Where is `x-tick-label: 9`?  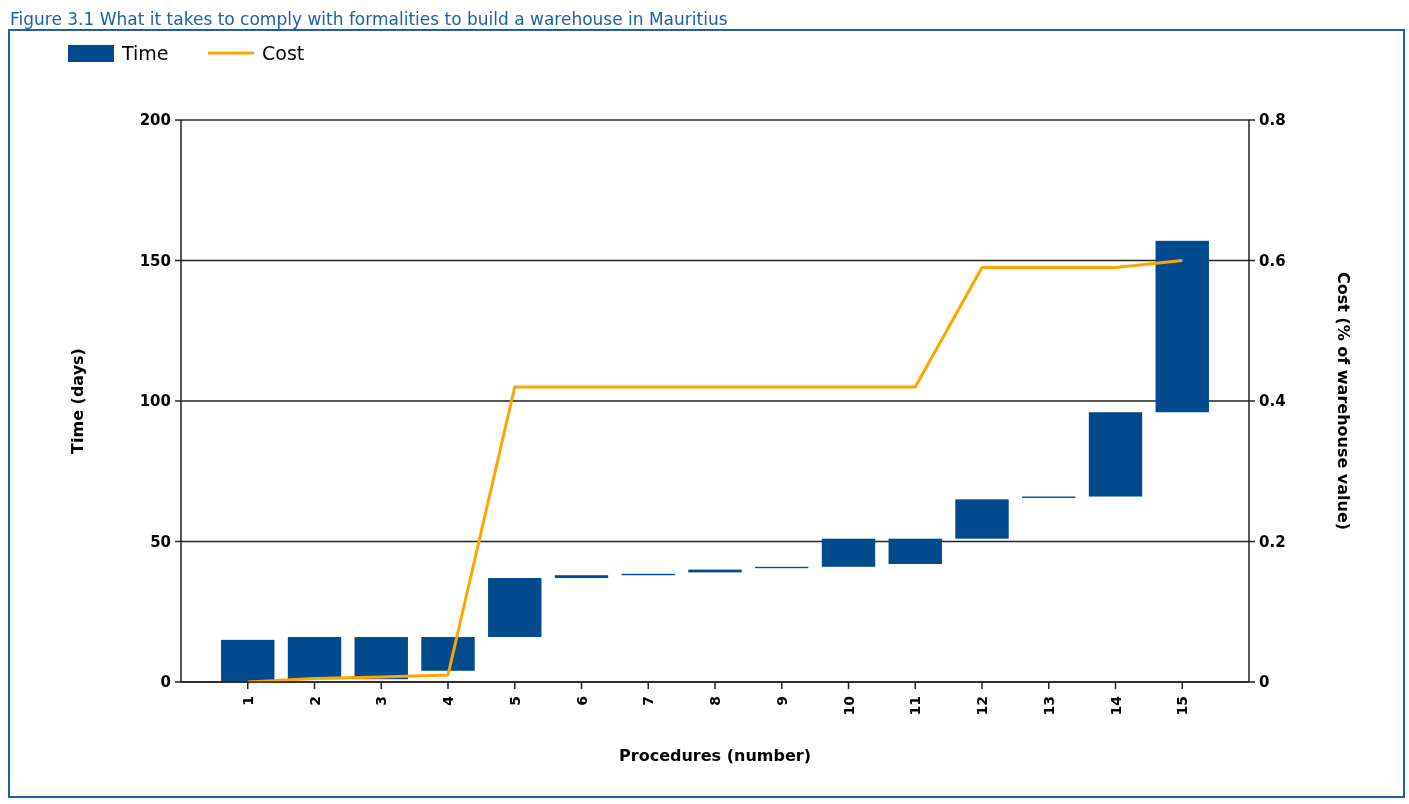
x-tick-label: 9 is located at coordinates (781, 701).